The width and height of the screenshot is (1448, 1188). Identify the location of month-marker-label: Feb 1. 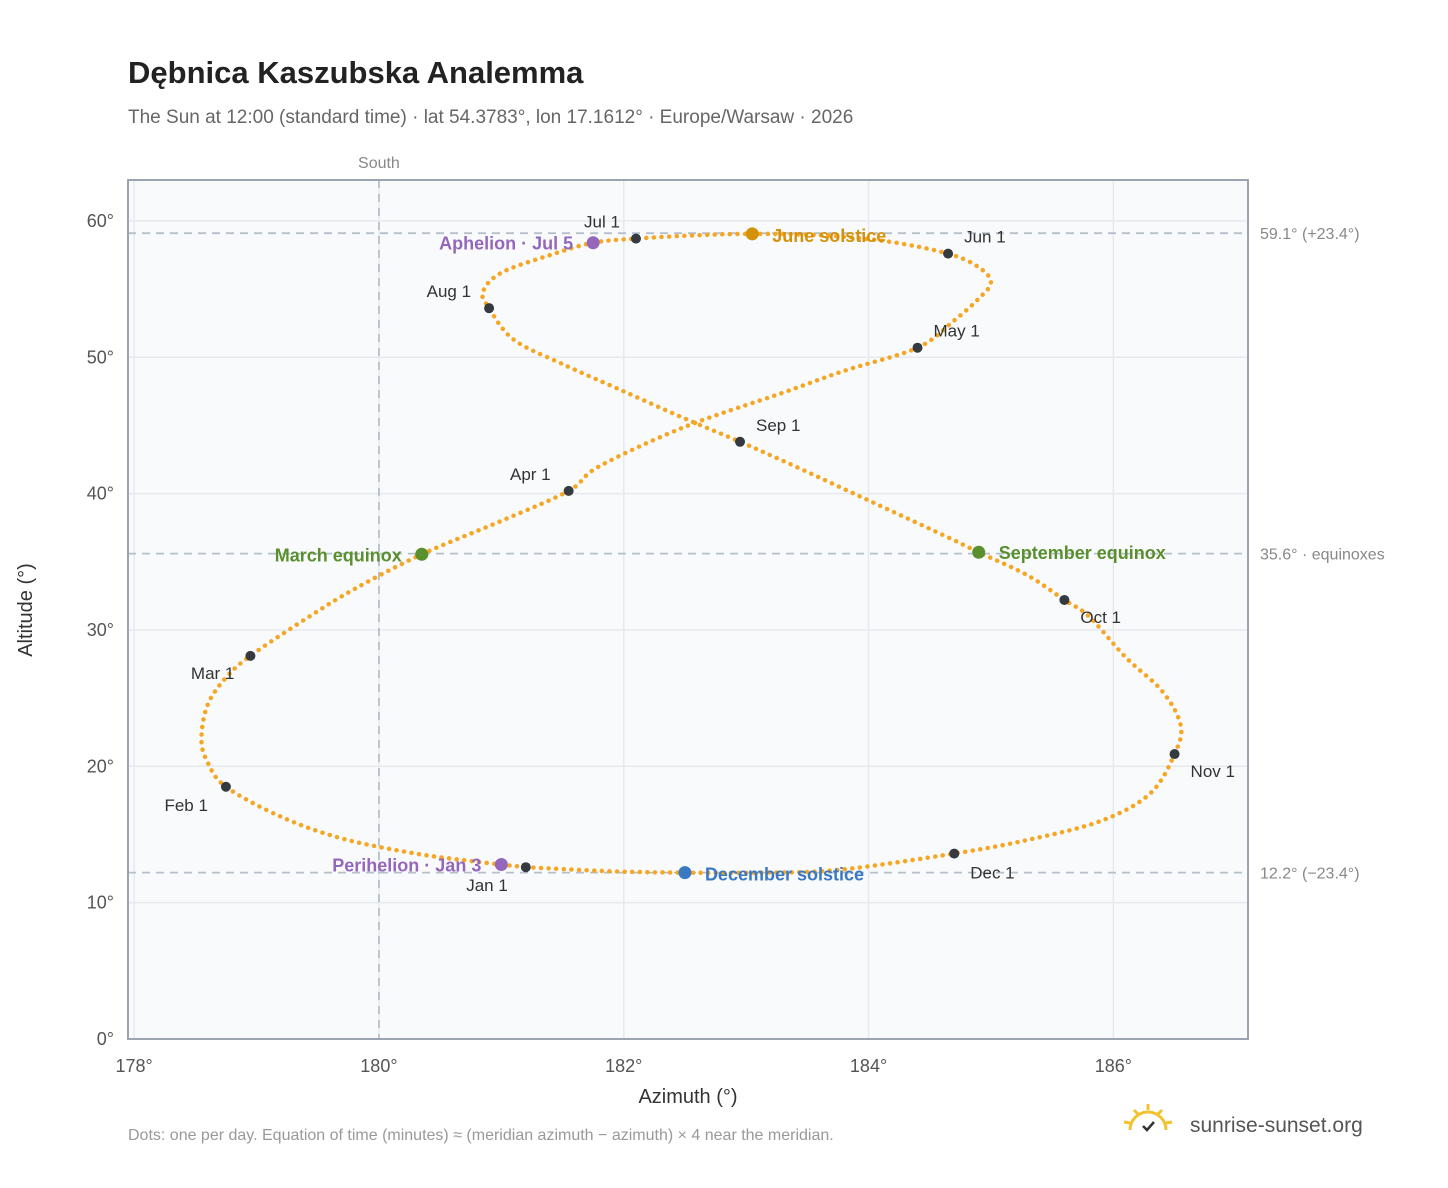
(185, 805).